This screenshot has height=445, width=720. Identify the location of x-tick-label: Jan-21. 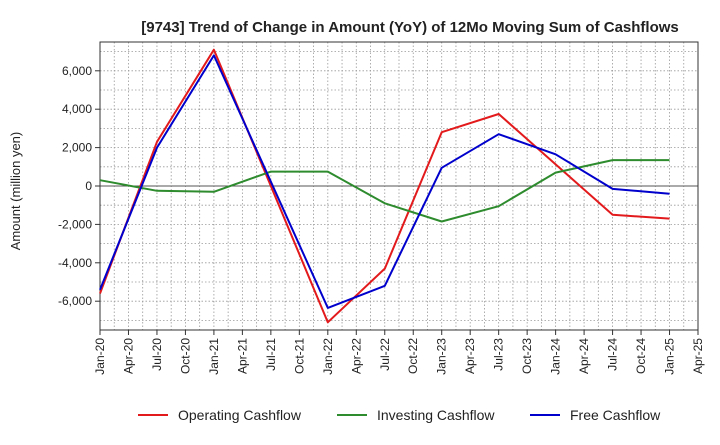
(214, 356).